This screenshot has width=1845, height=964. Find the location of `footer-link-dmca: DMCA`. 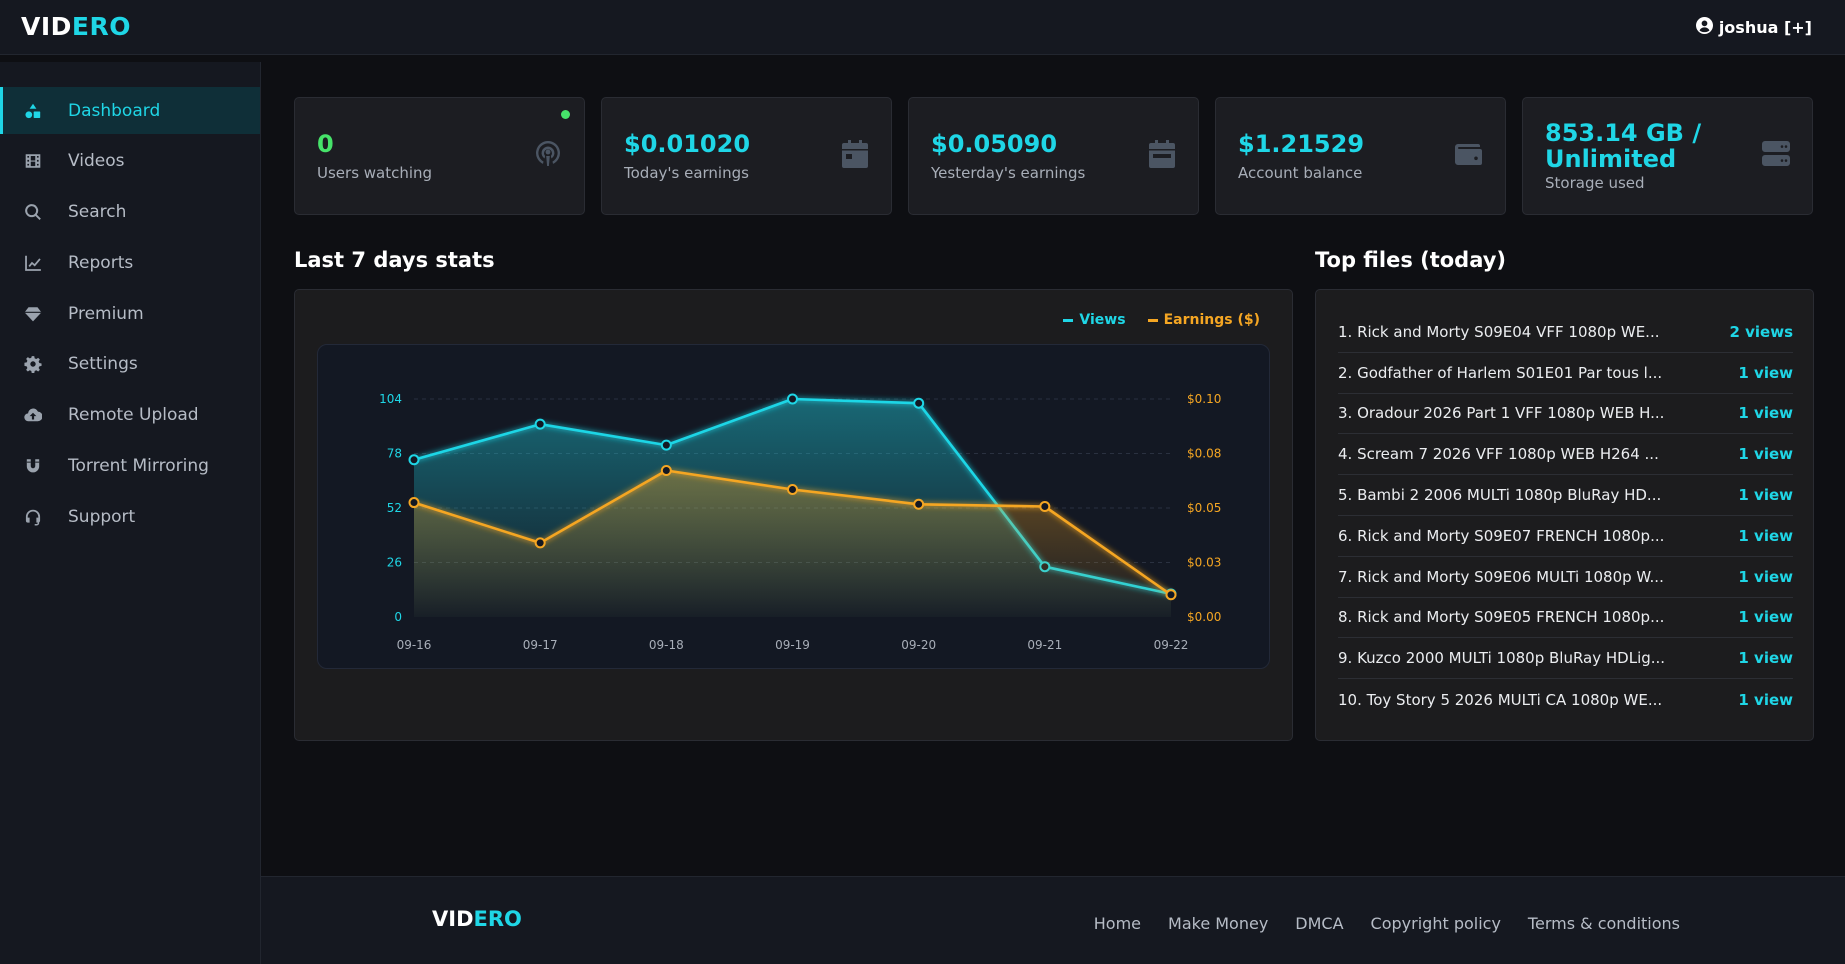

footer-link-dmca: DMCA is located at coordinates (1319, 923).